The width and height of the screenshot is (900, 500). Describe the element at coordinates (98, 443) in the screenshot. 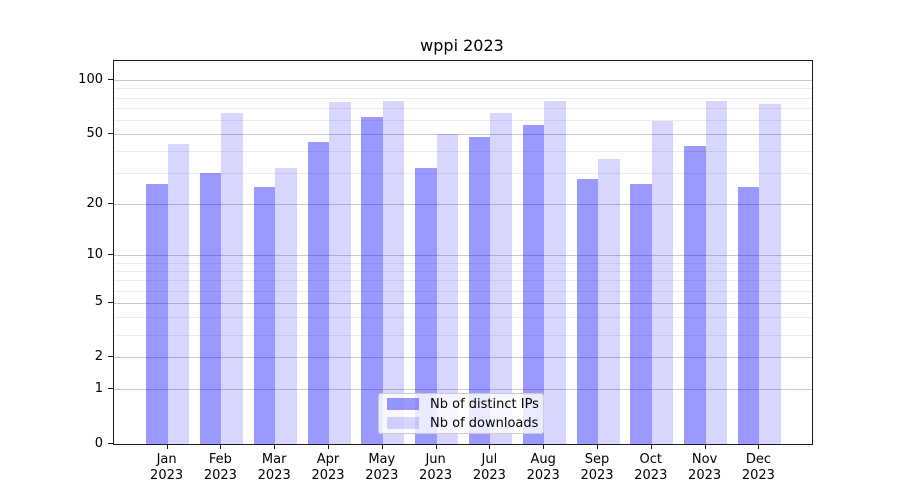

I see `y-tick-label: 0` at that location.